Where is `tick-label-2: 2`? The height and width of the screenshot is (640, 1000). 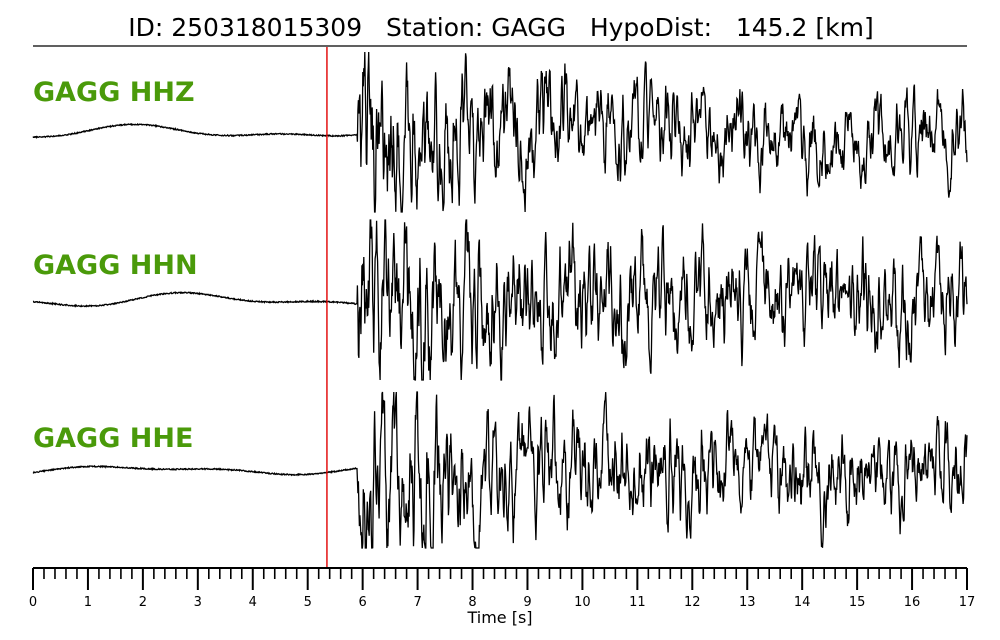
tick-label-2: 2 is located at coordinates (143, 602).